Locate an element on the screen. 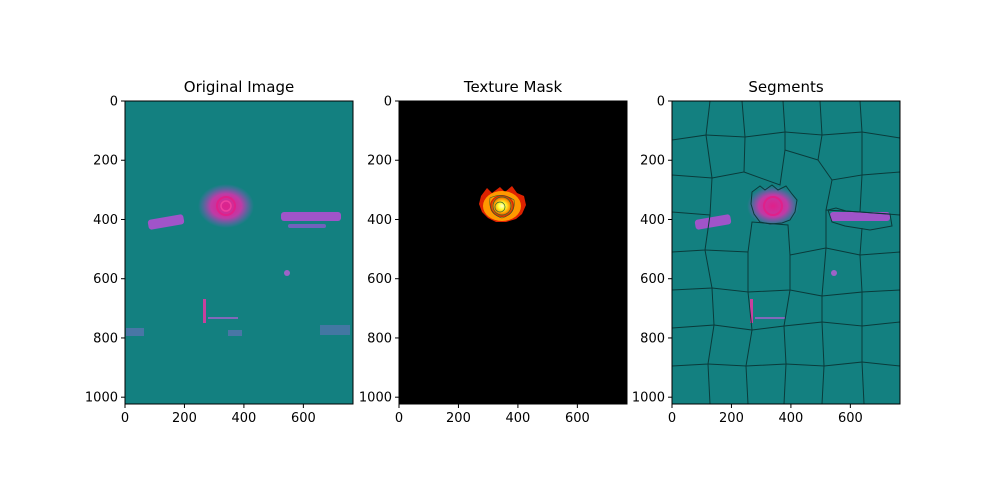 This screenshot has width=1000, height=500. segment-outline-blob is located at coordinates (774, 204).